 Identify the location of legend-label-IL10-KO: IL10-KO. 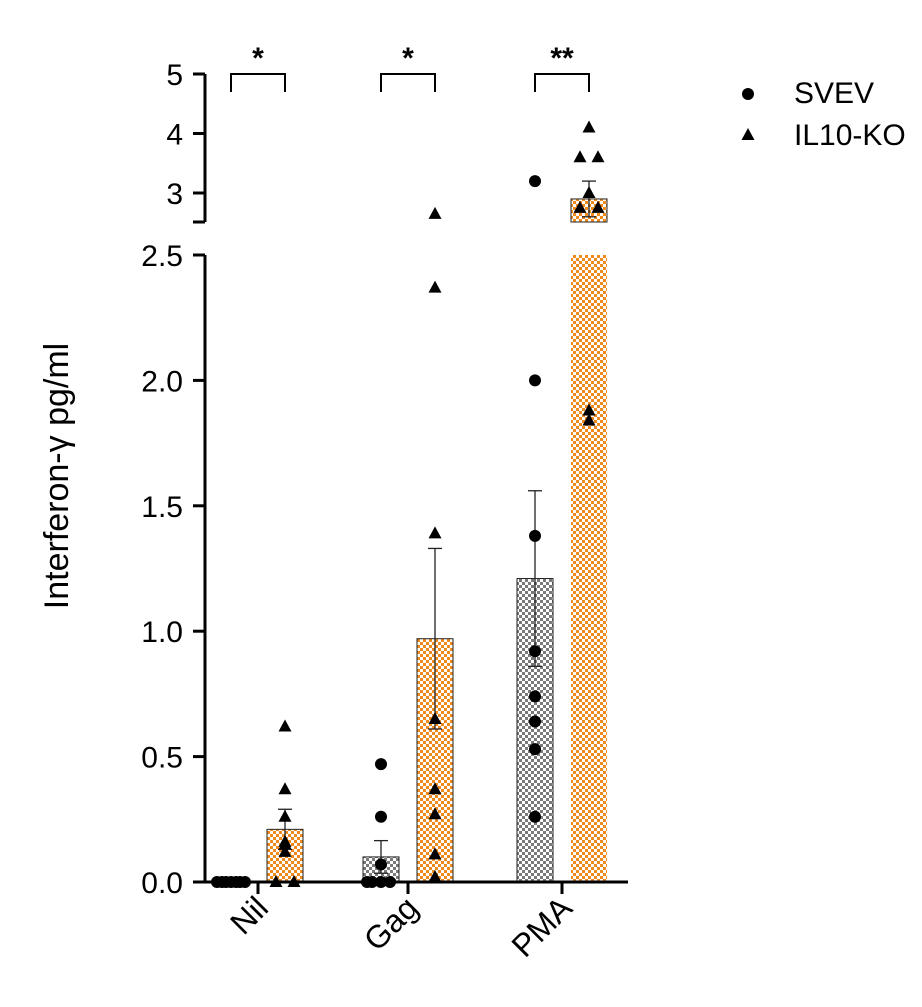
(850, 135).